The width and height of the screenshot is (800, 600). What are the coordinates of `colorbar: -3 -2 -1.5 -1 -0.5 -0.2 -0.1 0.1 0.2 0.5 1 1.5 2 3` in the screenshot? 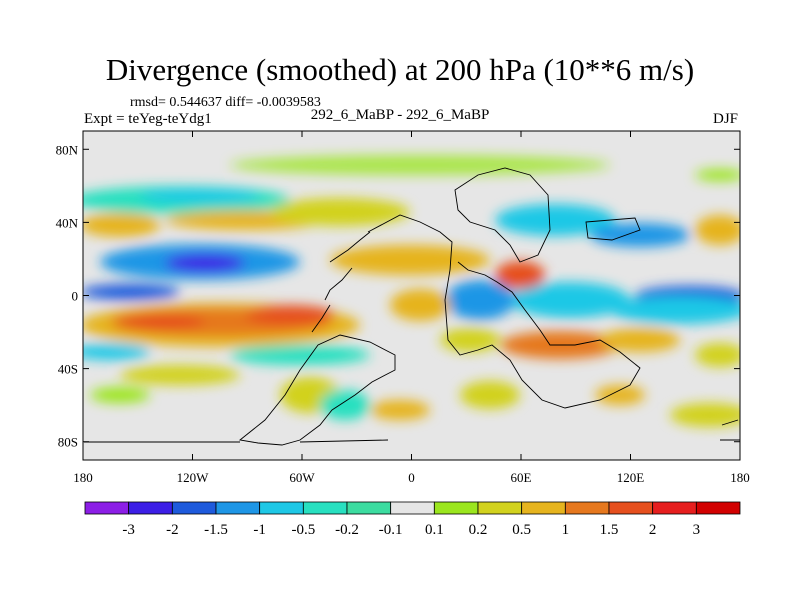 It's located at (412, 519).